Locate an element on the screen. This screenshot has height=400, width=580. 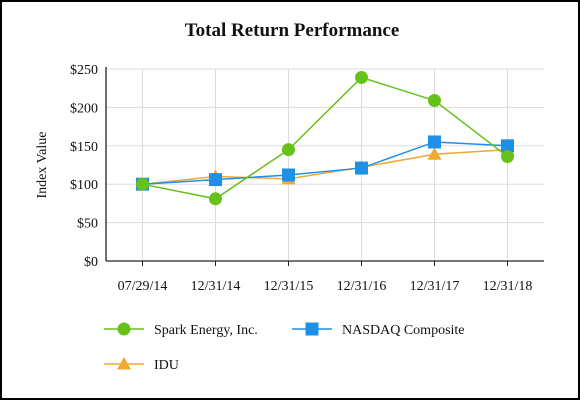
data-point-triangle is located at coordinates (434, 153).